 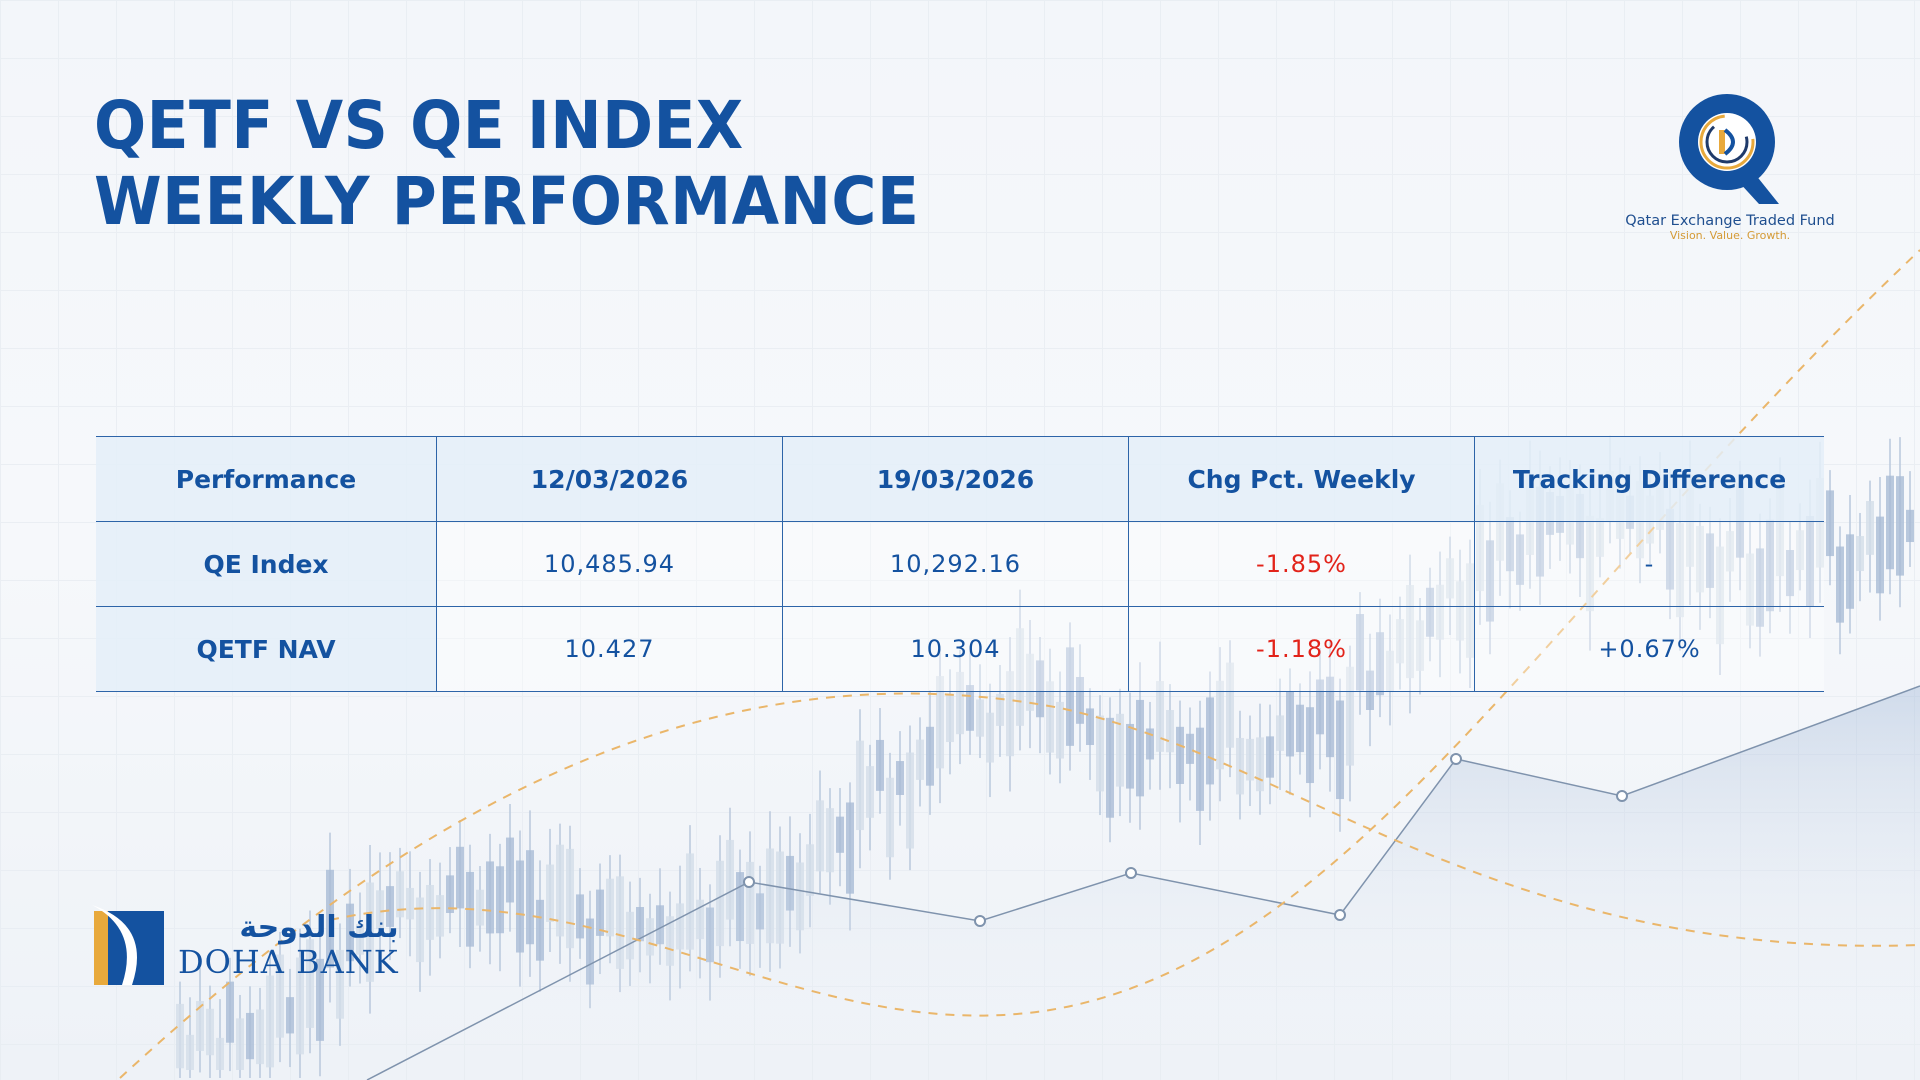 I want to click on title-line-2: WEEKLY PERFORMANCE, so click(x=507, y=201).